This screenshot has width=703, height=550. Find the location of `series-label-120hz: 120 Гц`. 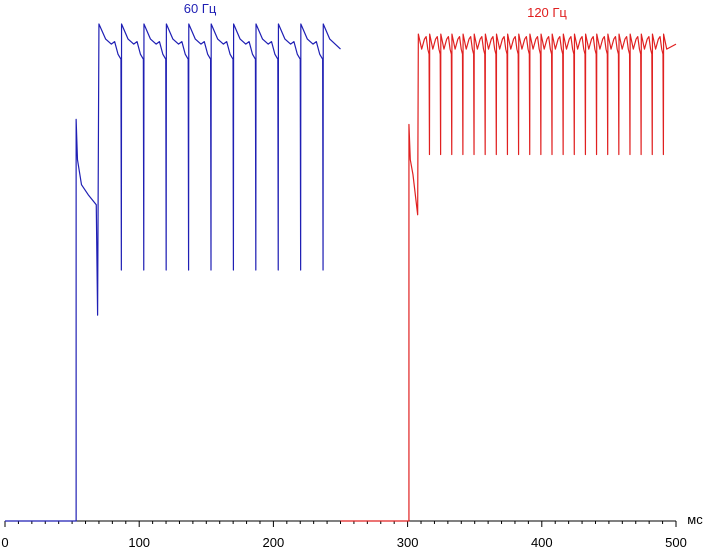

series-label-120hz: 120 Гц is located at coordinates (547, 12).